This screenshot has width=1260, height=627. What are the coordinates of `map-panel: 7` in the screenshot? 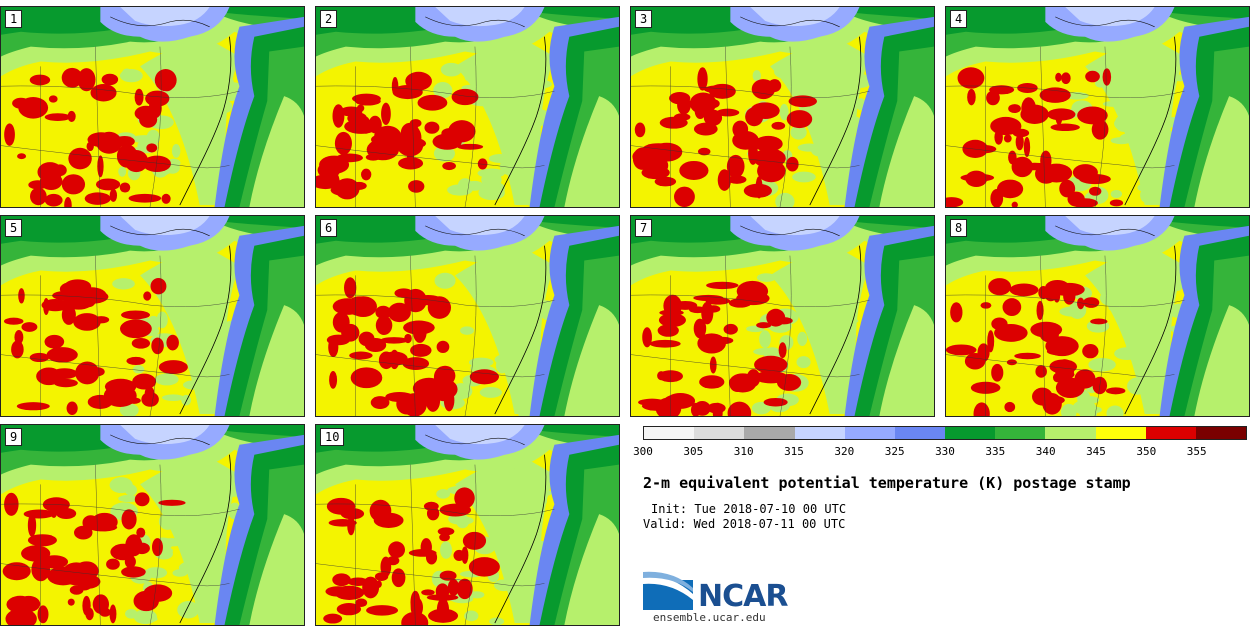 It's located at (782, 316).